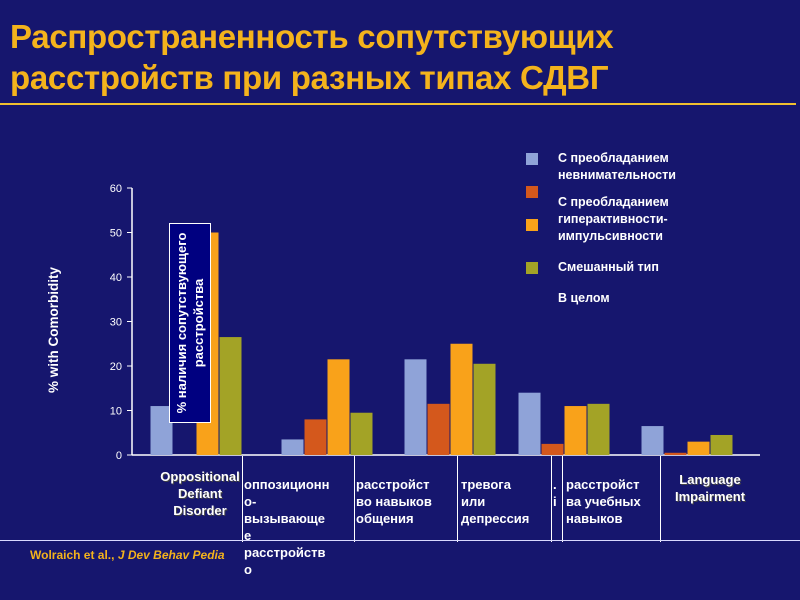 Image resolution: width=800 pixels, height=600 pixels. I want to click on y-tick-label: 40, so click(116, 278).